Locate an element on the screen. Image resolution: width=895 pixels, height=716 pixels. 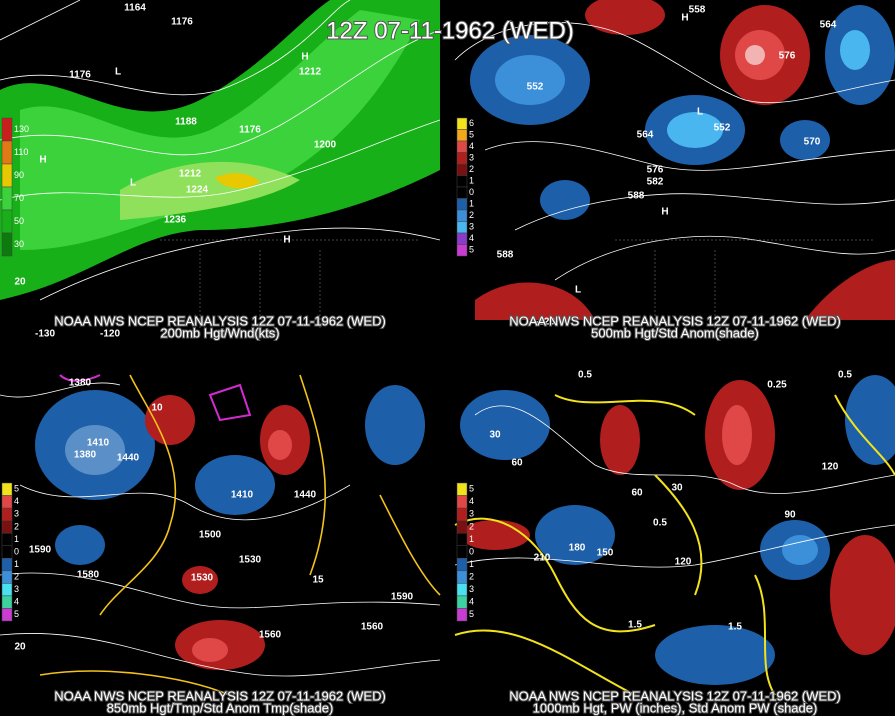
contour-label: -120 is located at coordinates (545, 322).